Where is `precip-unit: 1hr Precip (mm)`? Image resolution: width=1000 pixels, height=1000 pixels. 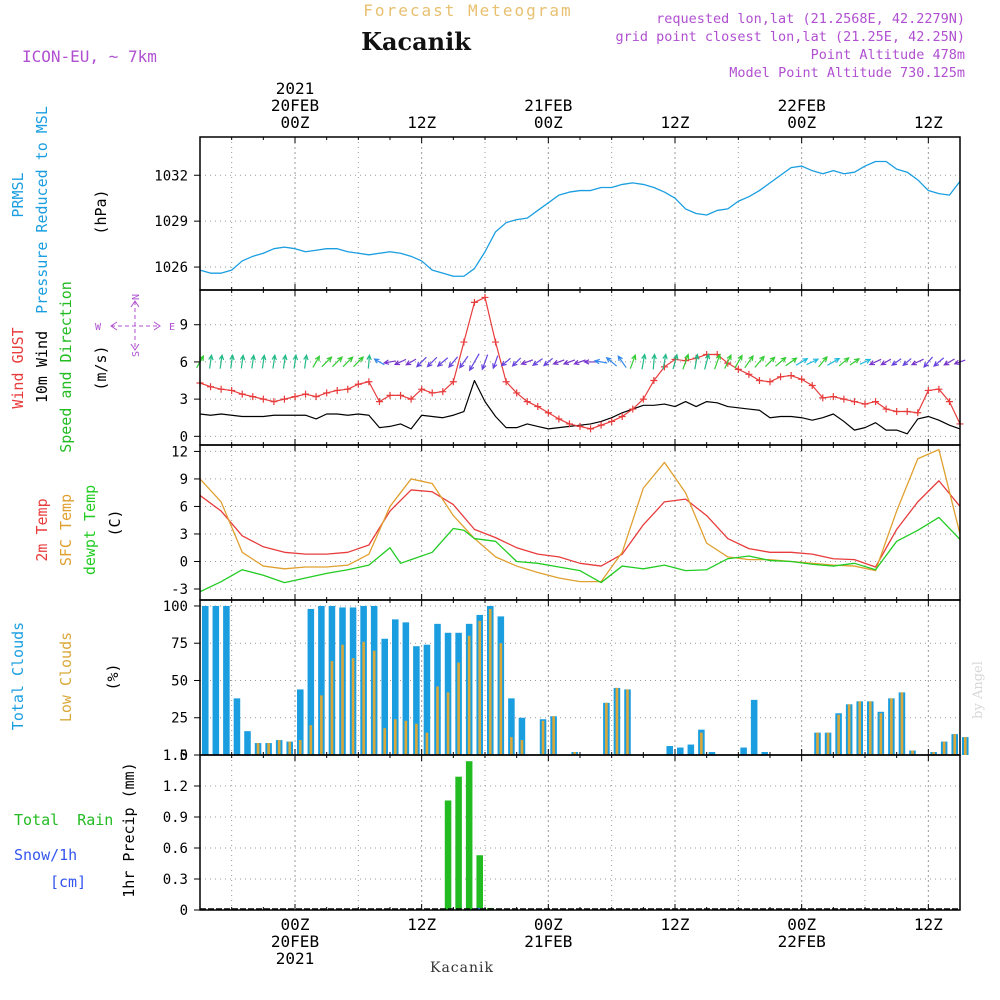
precip-unit: 1hr Precip (mm) is located at coordinates (129, 829).